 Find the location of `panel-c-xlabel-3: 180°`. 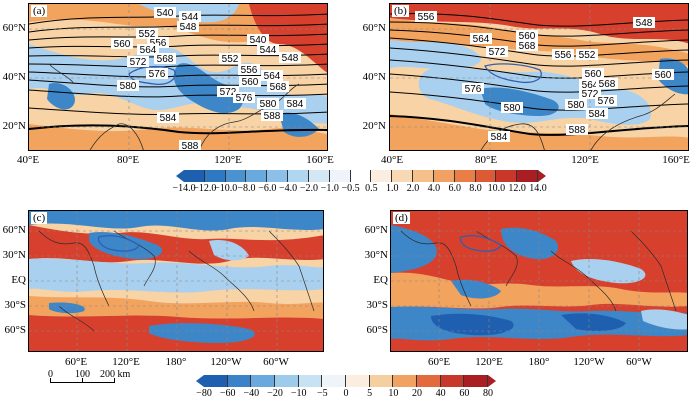

panel-c-xlabel-3: 180° is located at coordinates (176, 362).